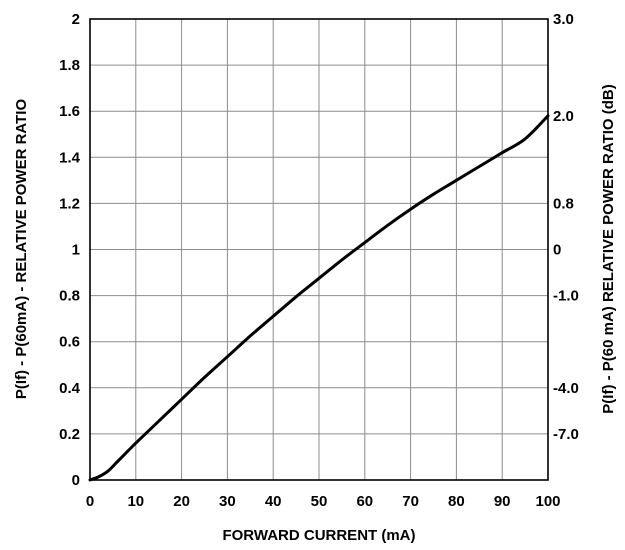 This screenshot has width=625, height=550. What do you see at coordinates (69, 342) in the screenshot?
I see `y-tick-label: 0.6` at bounding box center [69, 342].